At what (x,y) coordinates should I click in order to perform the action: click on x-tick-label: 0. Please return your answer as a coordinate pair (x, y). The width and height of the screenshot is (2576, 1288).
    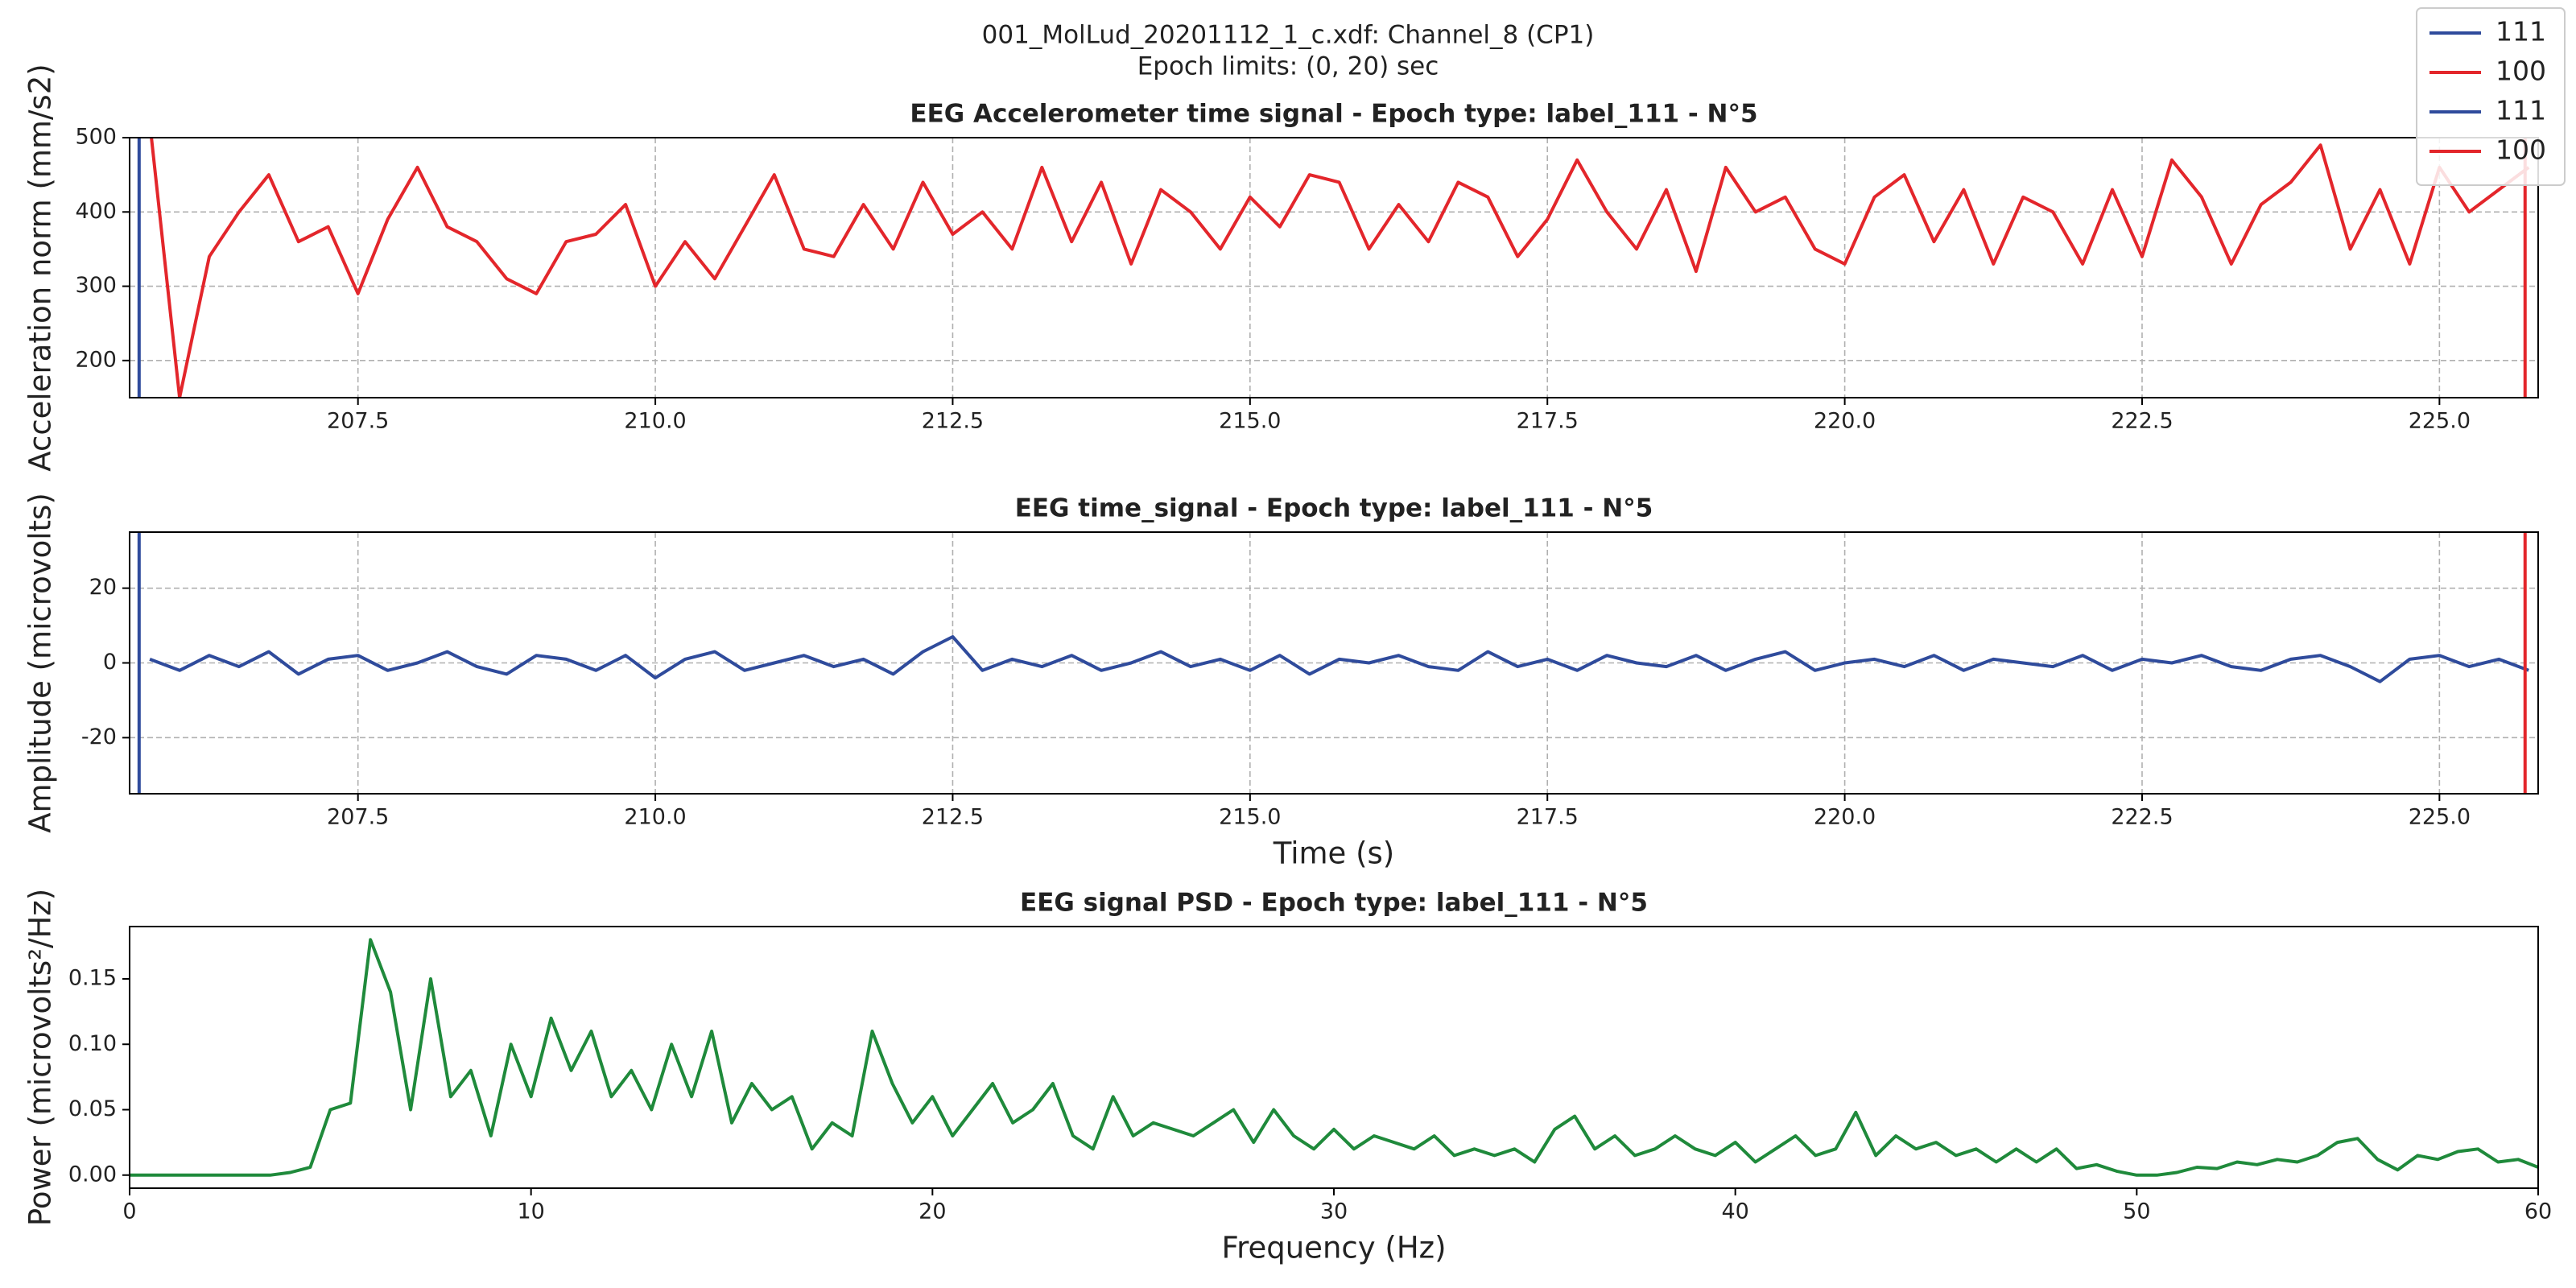
    Looking at the image, I should click on (129, 1211).